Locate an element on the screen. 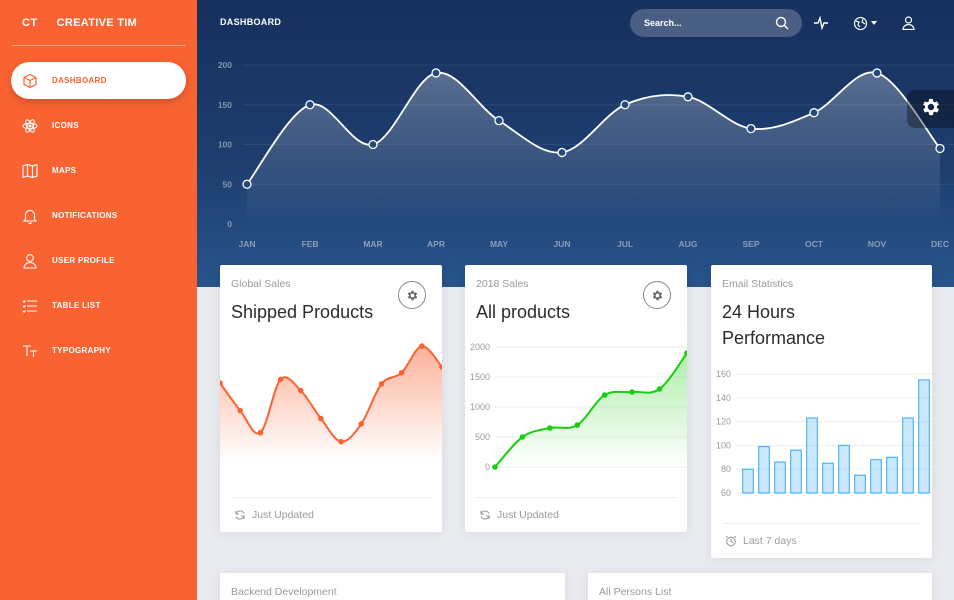 This screenshot has width=954, height=600. gear-icon is located at coordinates (931, 109).